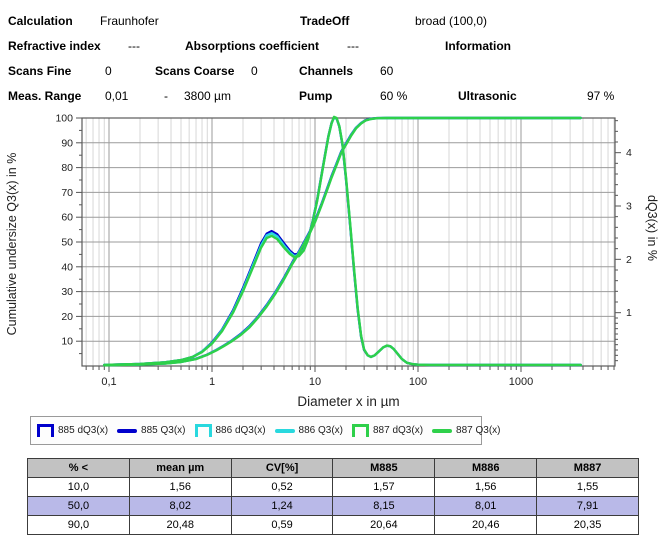  I want to click on tradeoff-label: TradeOff, so click(325, 21).